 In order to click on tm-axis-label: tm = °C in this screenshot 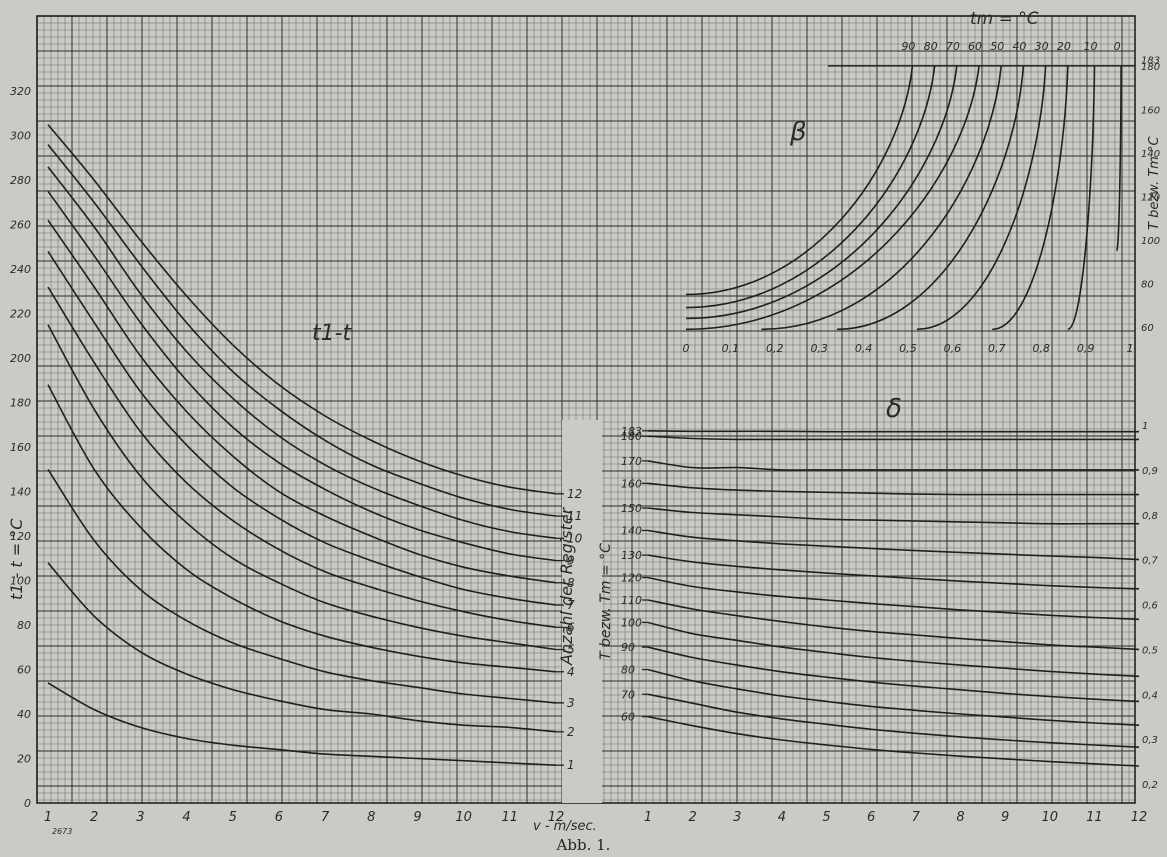, I will do `click(1004, 19)`.